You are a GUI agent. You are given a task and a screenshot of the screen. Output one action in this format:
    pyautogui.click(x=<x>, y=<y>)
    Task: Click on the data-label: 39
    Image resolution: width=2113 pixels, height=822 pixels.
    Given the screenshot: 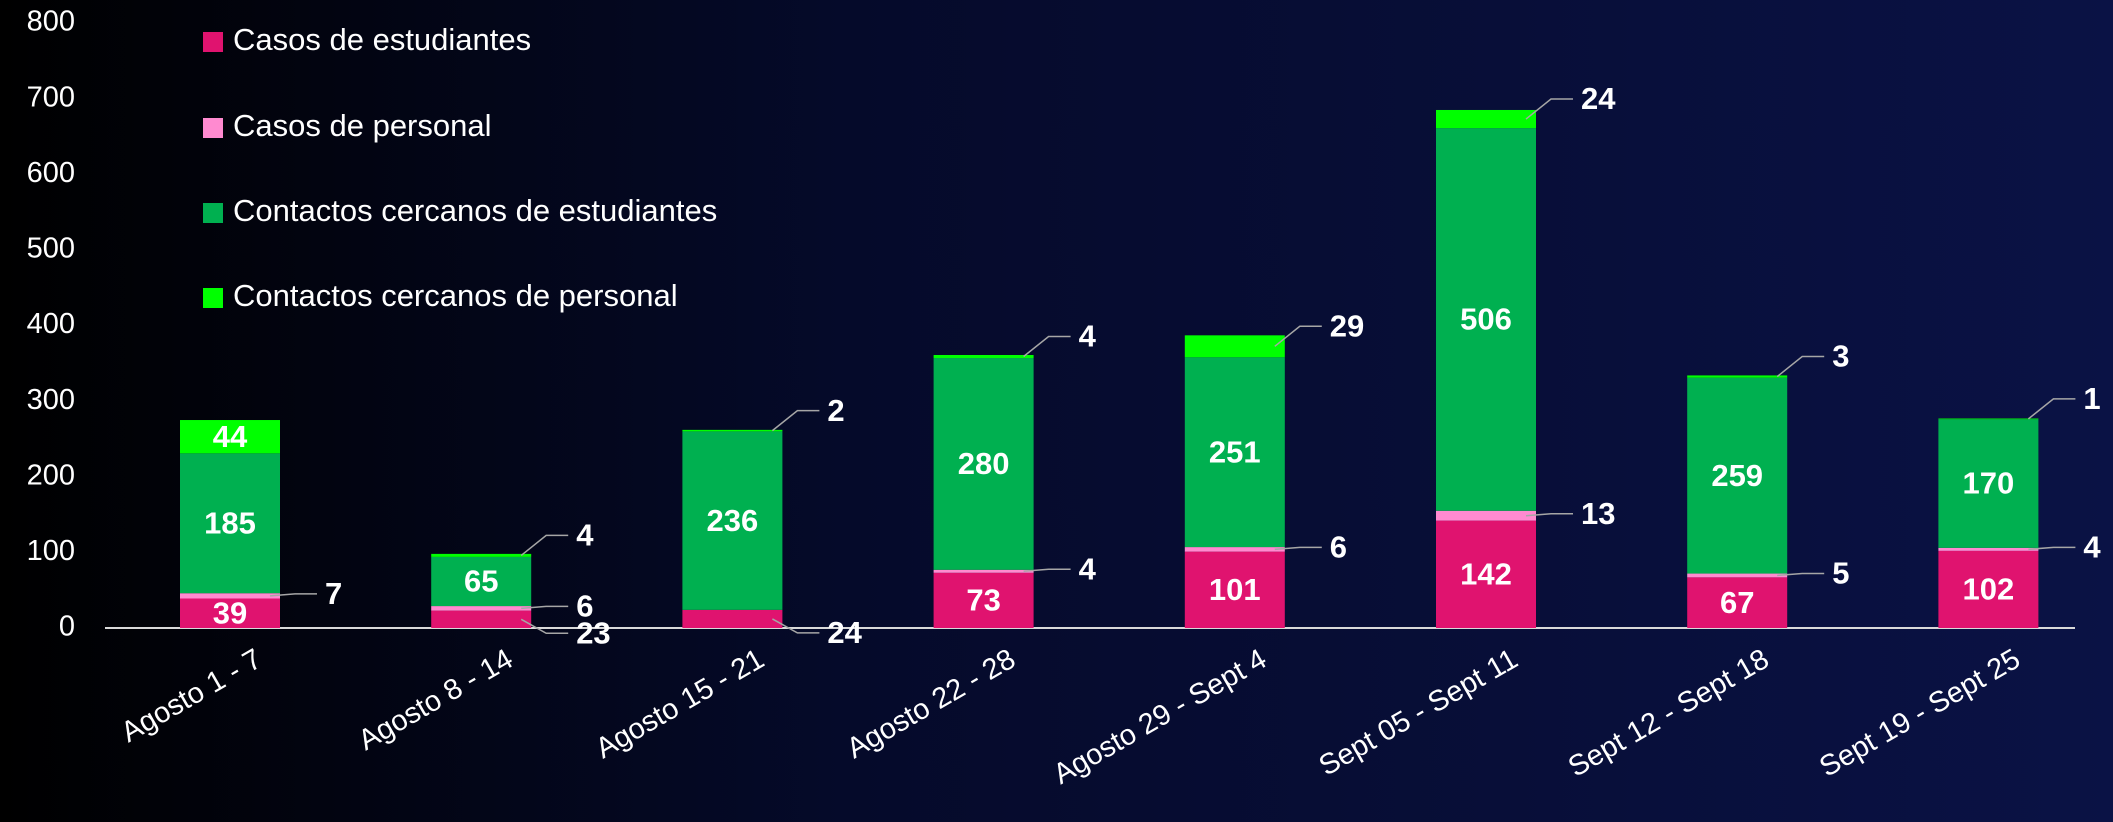 What is the action you would take?
    pyautogui.click(x=230, y=612)
    